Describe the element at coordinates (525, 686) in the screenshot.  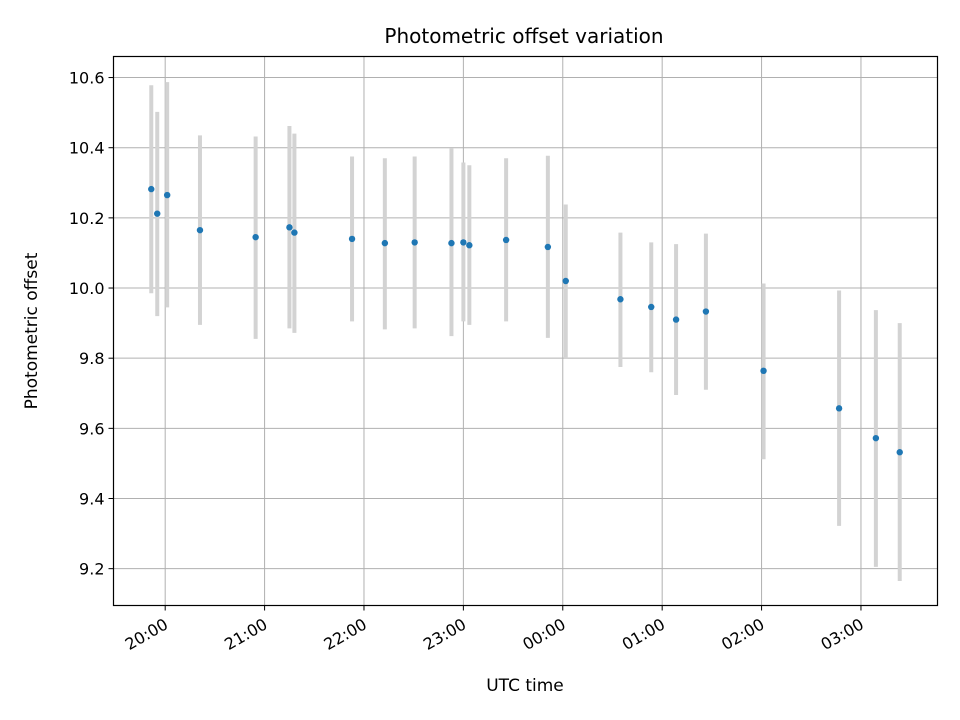
I see `x-axis-label: UTC time` at that location.